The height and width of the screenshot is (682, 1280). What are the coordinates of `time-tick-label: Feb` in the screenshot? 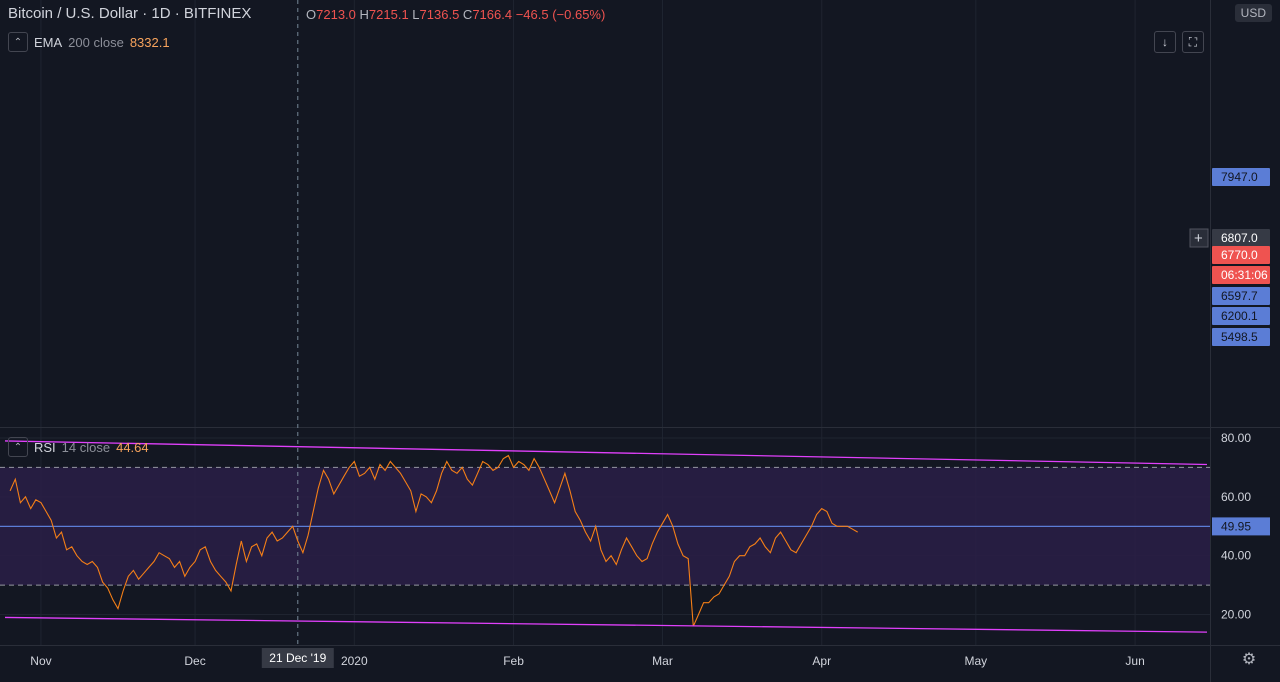 It's located at (513, 661).